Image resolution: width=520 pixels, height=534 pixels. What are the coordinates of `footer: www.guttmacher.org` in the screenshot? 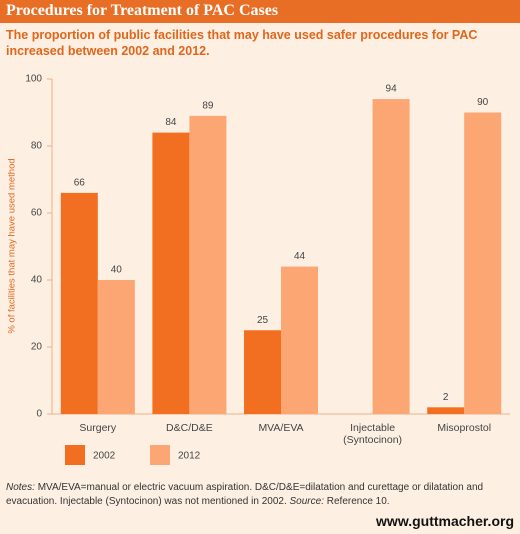 It's located at (445, 521).